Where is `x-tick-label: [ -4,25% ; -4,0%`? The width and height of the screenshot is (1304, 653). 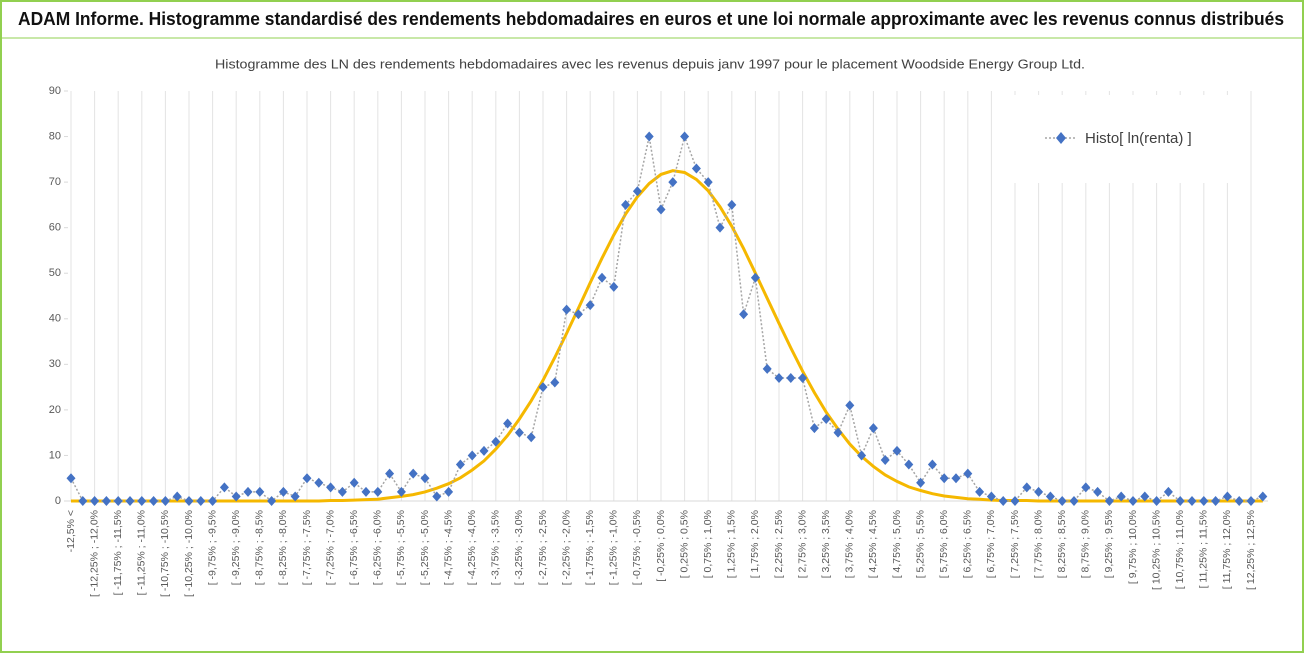
x-tick-label: [ -4,25% ; -4,0% is located at coordinates (472, 547).